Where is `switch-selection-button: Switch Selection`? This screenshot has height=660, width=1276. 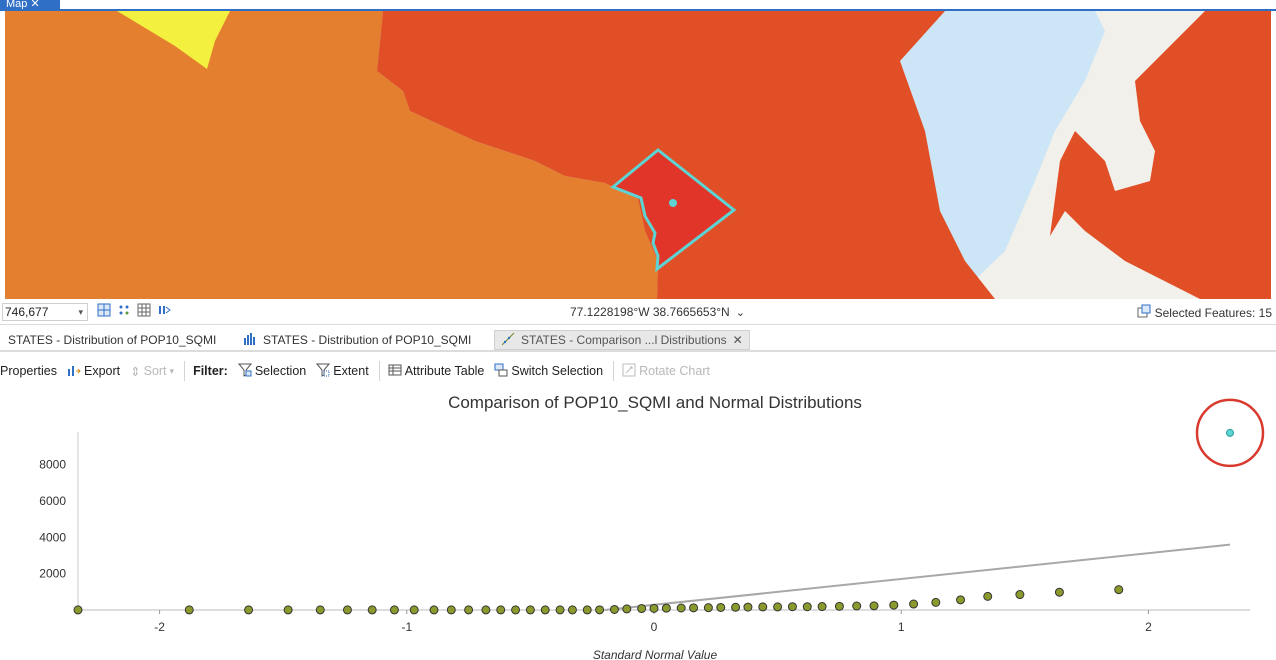
switch-selection-button: Switch Selection is located at coordinates (548, 371).